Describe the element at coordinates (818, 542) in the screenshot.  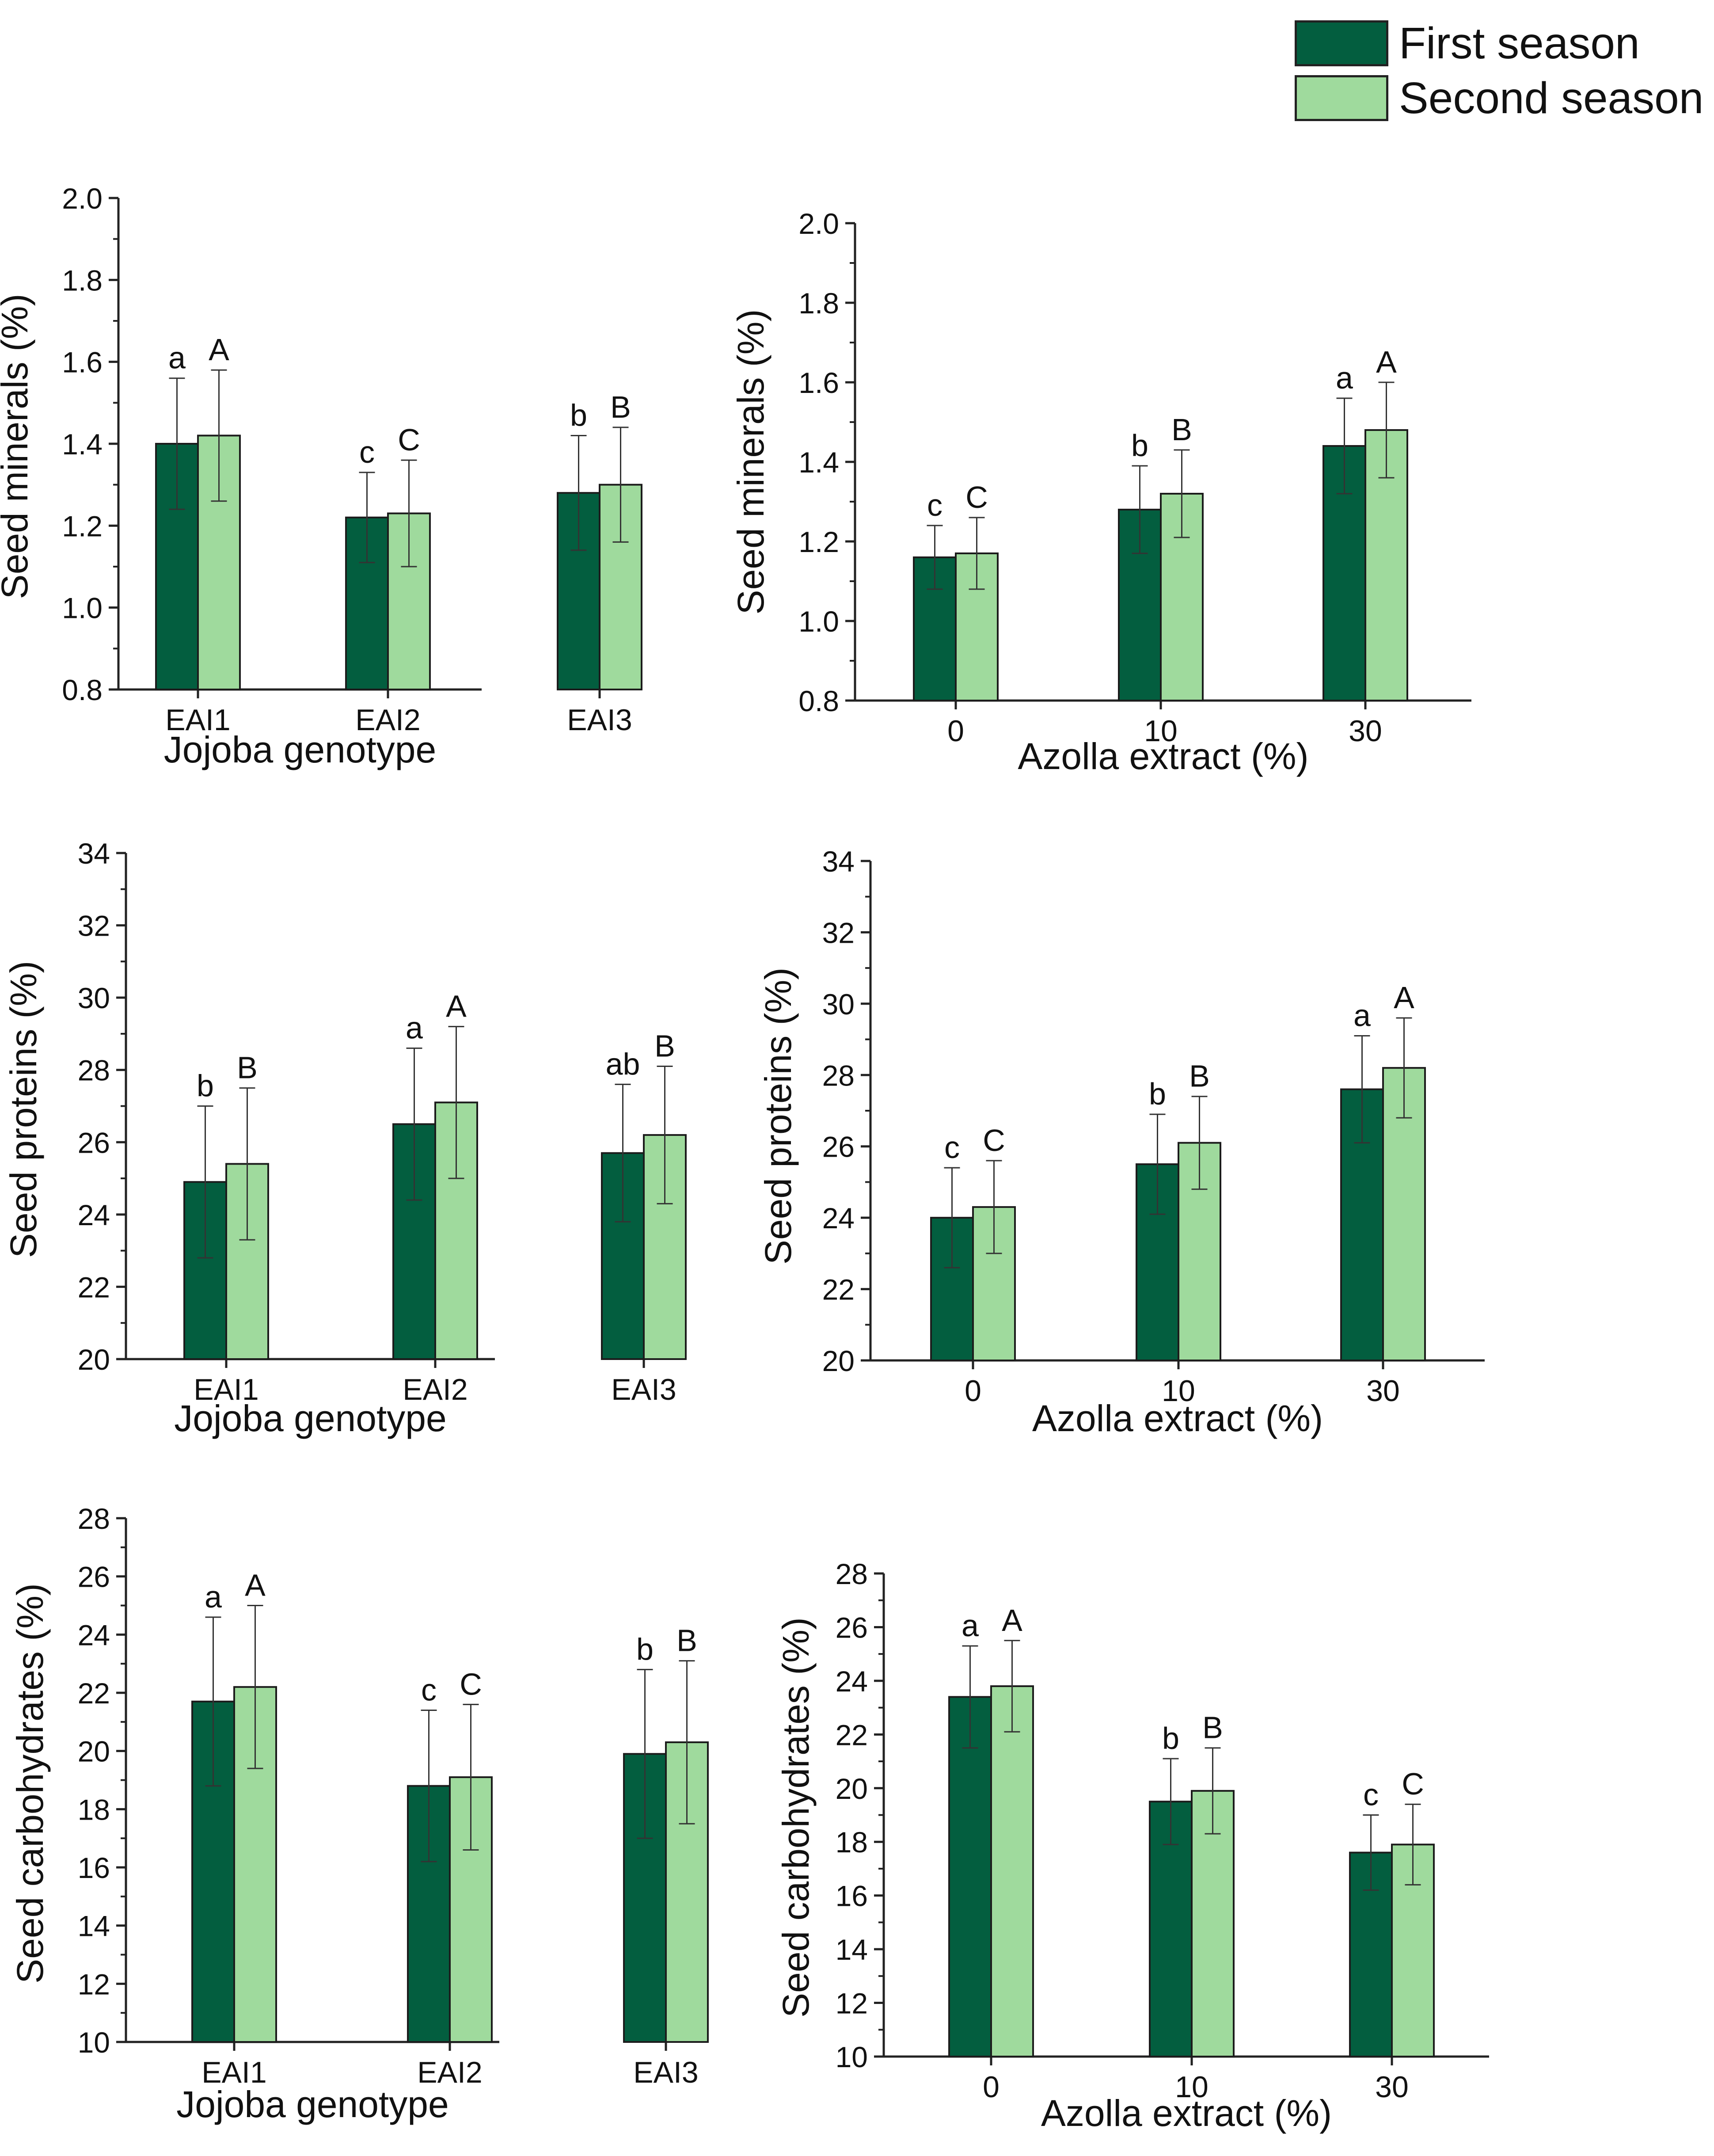
I see `y-tick-label: 1.2` at that location.